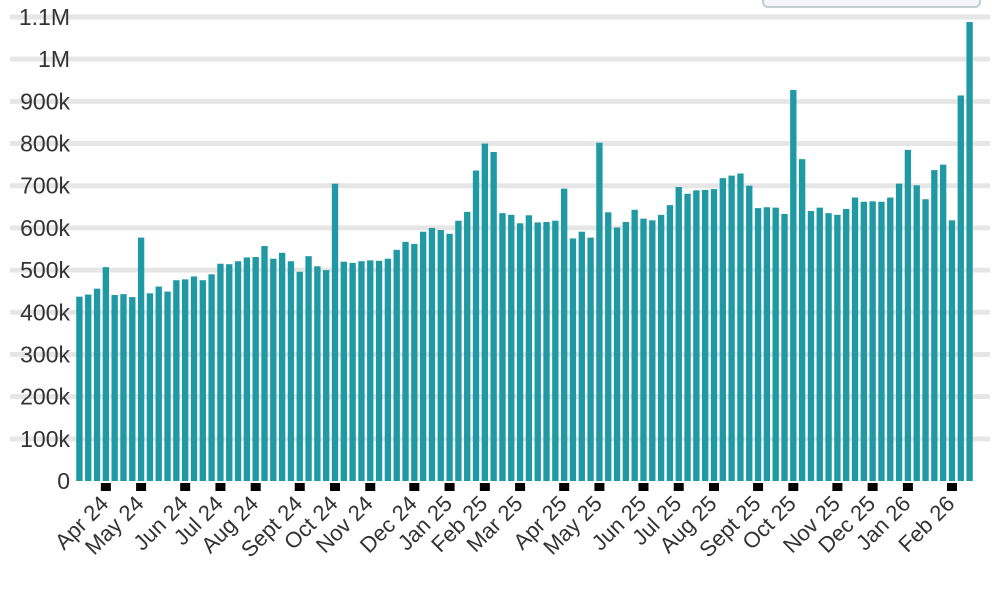 This screenshot has width=993, height=595. What do you see at coordinates (45, 186) in the screenshot?
I see `y-tick-label: 700k` at bounding box center [45, 186].